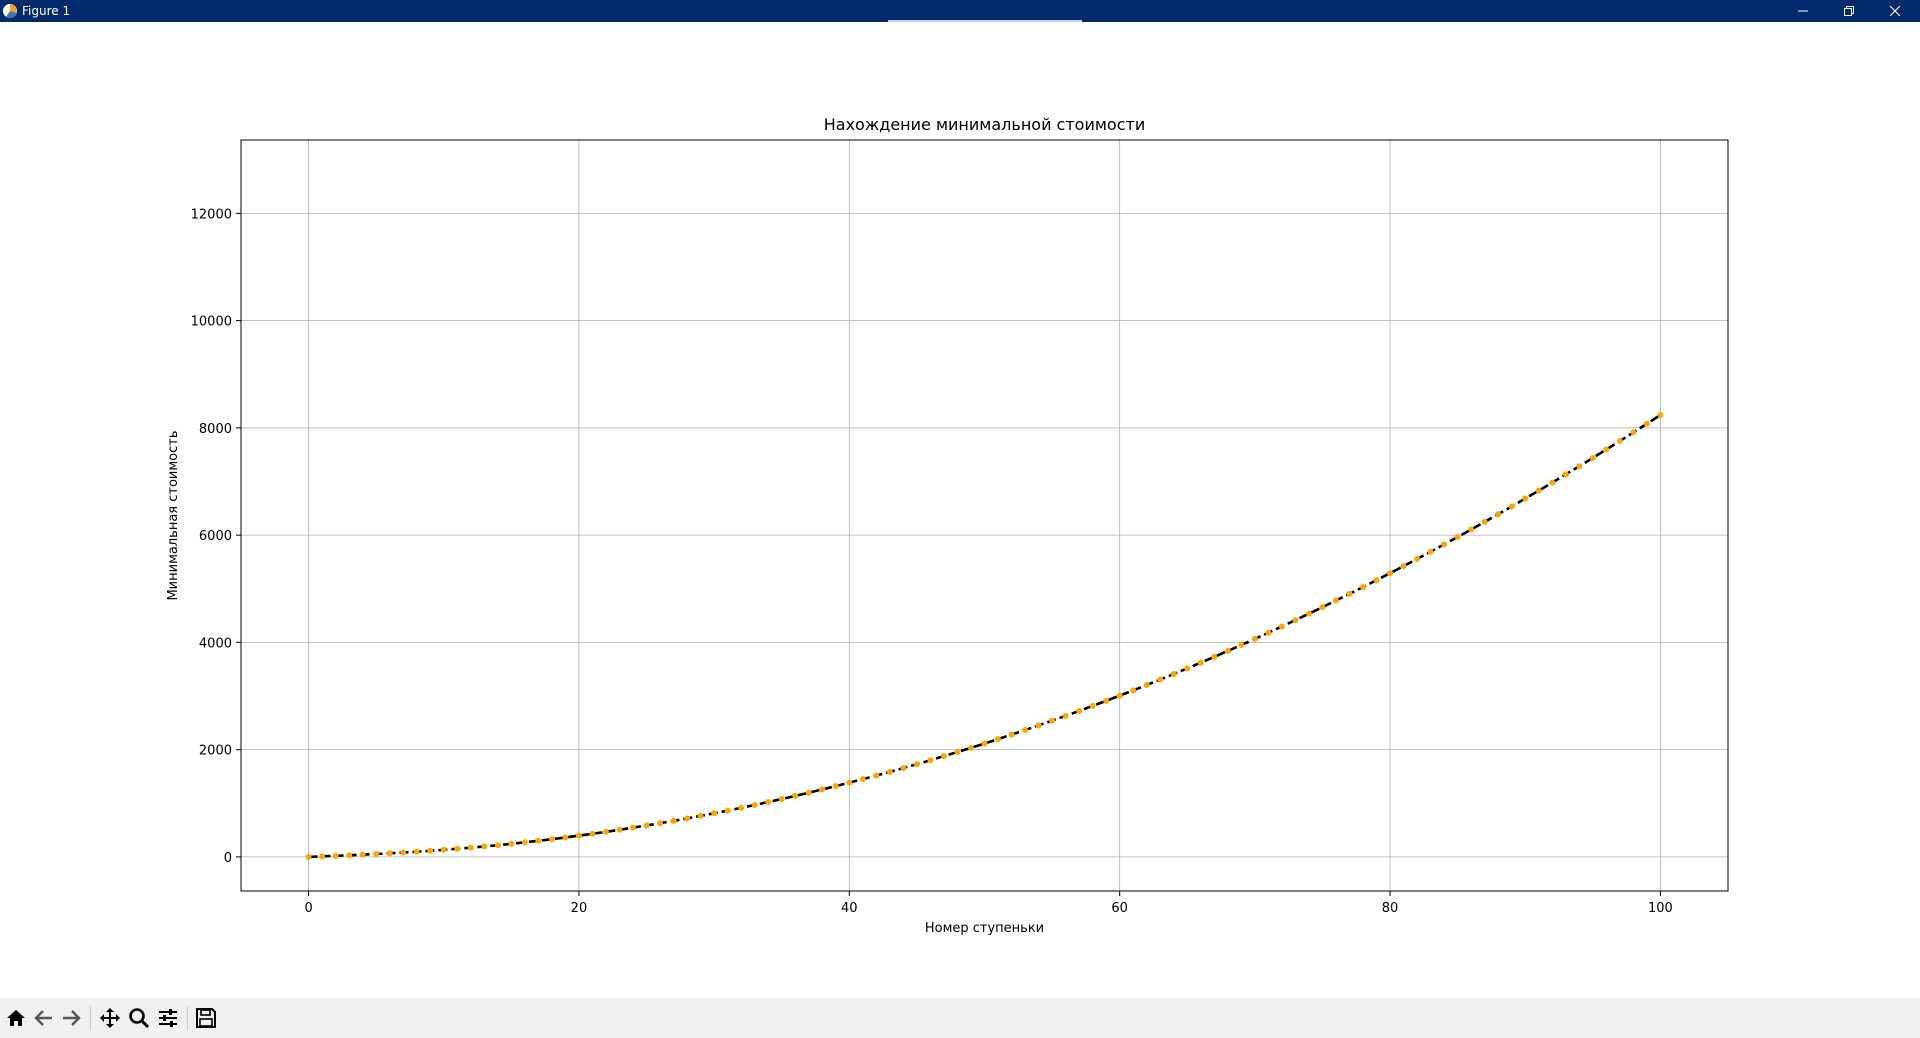 This screenshot has width=1920, height=1038. What do you see at coordinates (228, 858) in the screenshot?
I see `y-tick-label: 0` at bounding box center [228, 858].